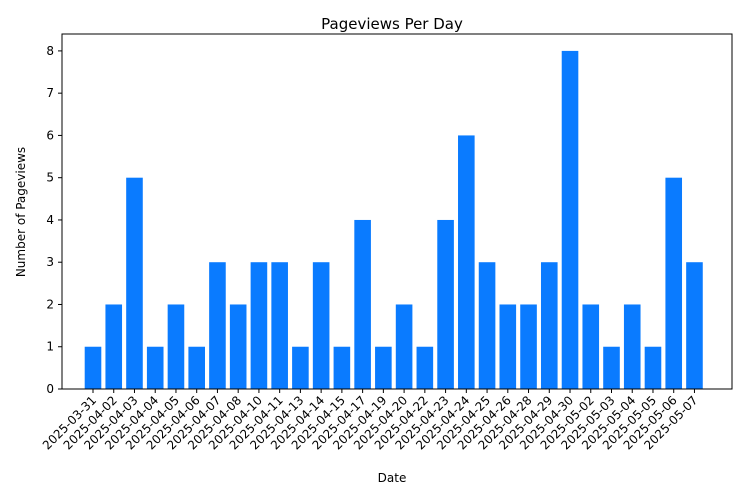 The height and width of the screenshot is (500, 750). Describe the element at coordinates (21, 212) in the screenshot. I see `y-axis-label: Number of Pageviews` at that location.